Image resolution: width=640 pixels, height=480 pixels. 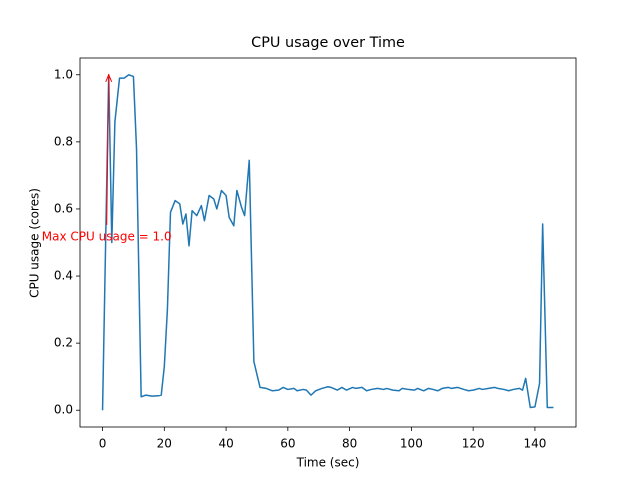 What do you see at coordinates (473, 444) in the screenshot?
I see `x-tick-label: 120` at bounding box center [473, 444].